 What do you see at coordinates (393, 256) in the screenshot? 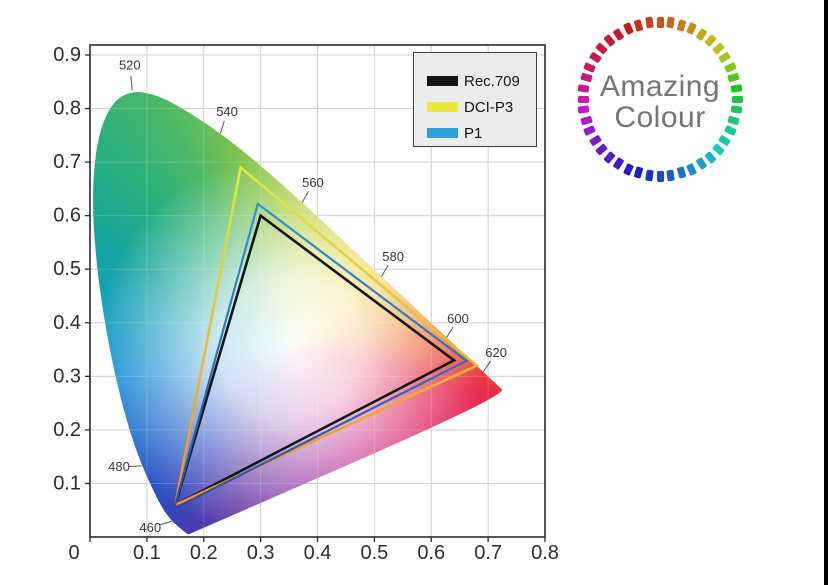
I see `wavelength-label: 580` at bounding box center [393, 256].